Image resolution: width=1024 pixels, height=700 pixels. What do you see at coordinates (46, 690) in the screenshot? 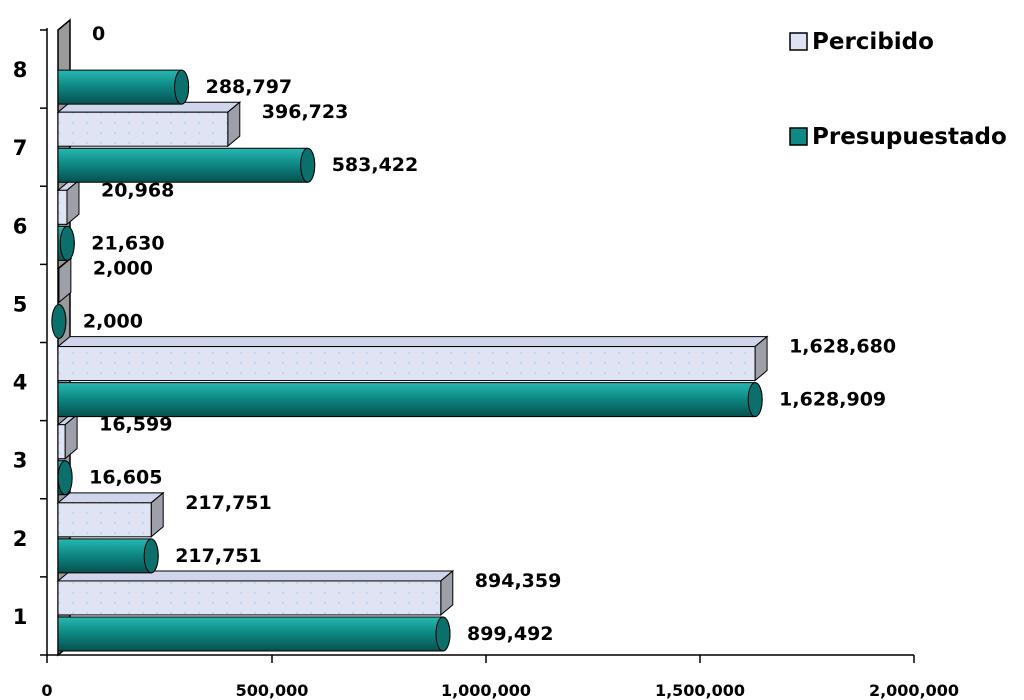
I see `x-tick-label: 0` at bounding box center [46, 690].